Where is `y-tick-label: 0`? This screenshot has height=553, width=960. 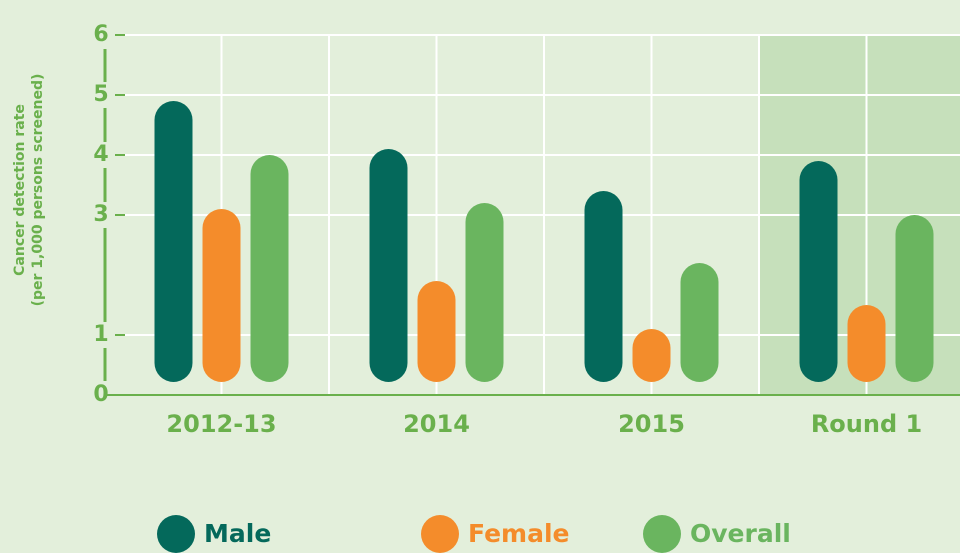 y-tick-label: 0 is located at coordinates (100, 394).